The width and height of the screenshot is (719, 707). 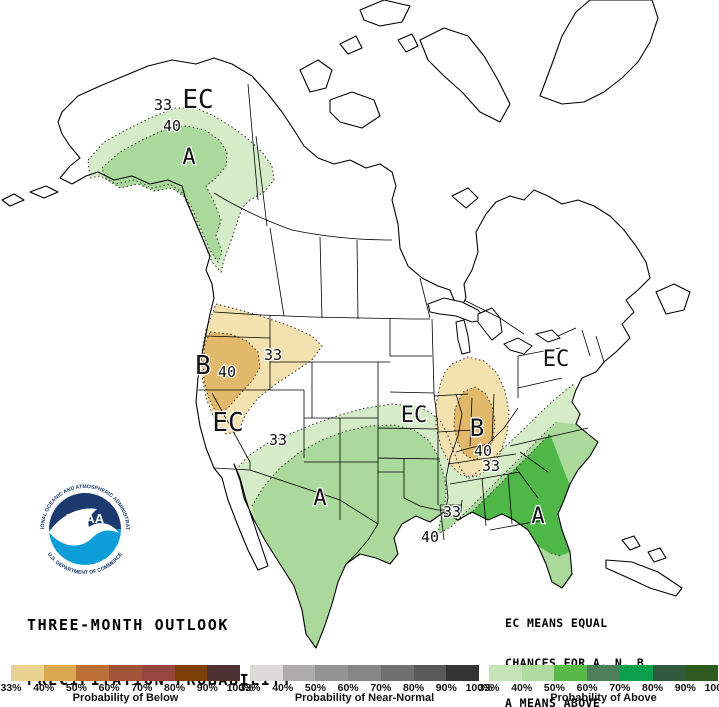 What do you see at coordinates (319, 498) in the screenshot?
I see `map-label-a-south: A` at bounding box center [319, 498].